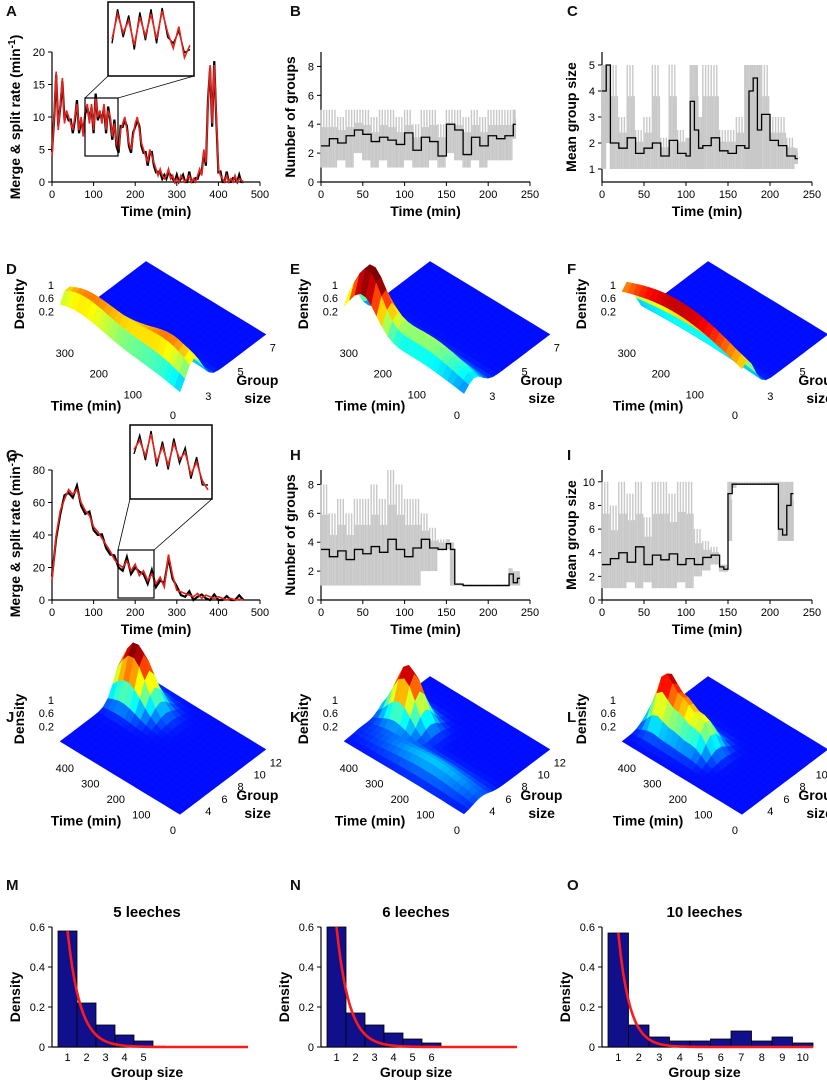 The image size is (827, 1081). Describe the element at coordinates (306, 968) in the screenshot. I see `y-tick-label: 0.4` at that location.